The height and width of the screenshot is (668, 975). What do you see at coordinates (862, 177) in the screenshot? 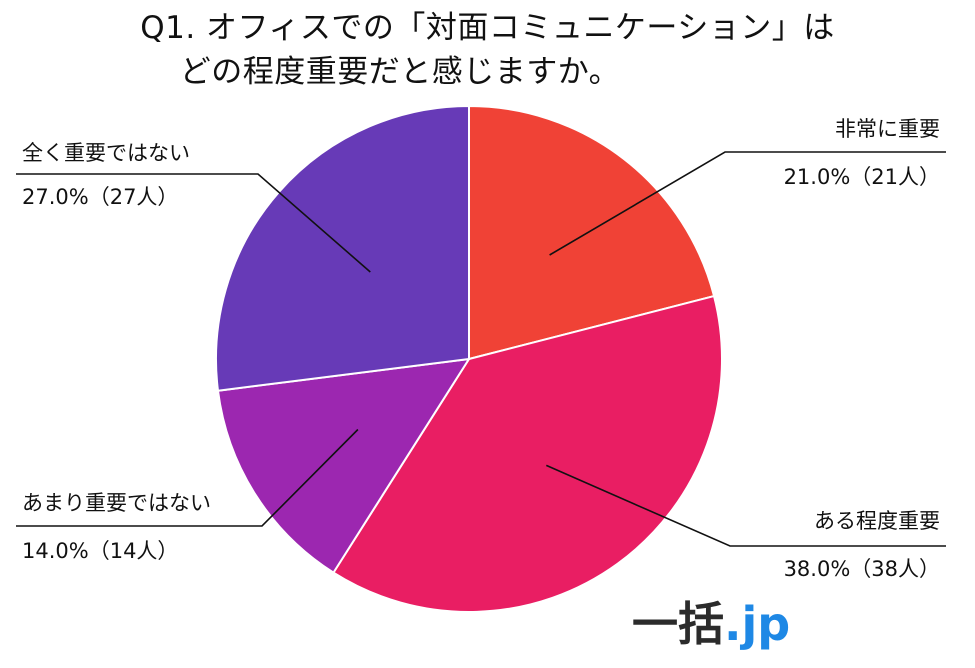
I see `slice-value-very-important: 21.0%（21人）` at bounding box center [862, 177].